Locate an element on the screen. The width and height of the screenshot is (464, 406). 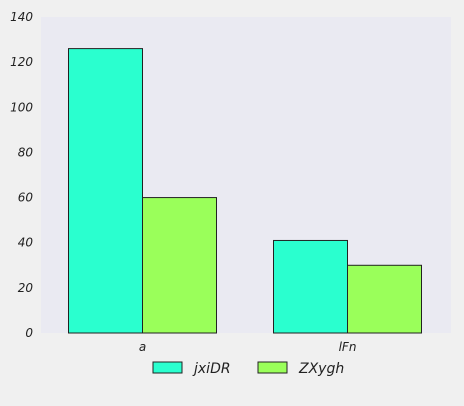
x-tick-label: a is located at coordinates (142, 347).